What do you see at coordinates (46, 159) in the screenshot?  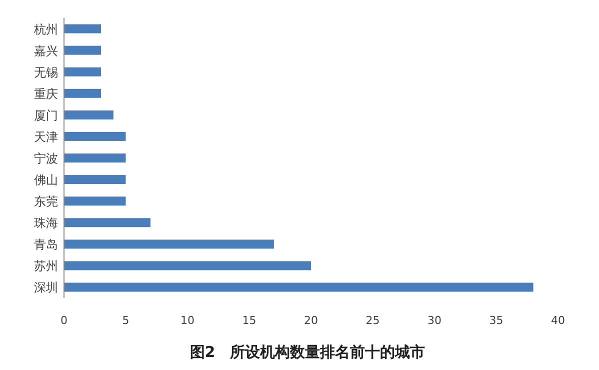 I see `y-tick-label: 宁波` at bounding box center [46, 159].